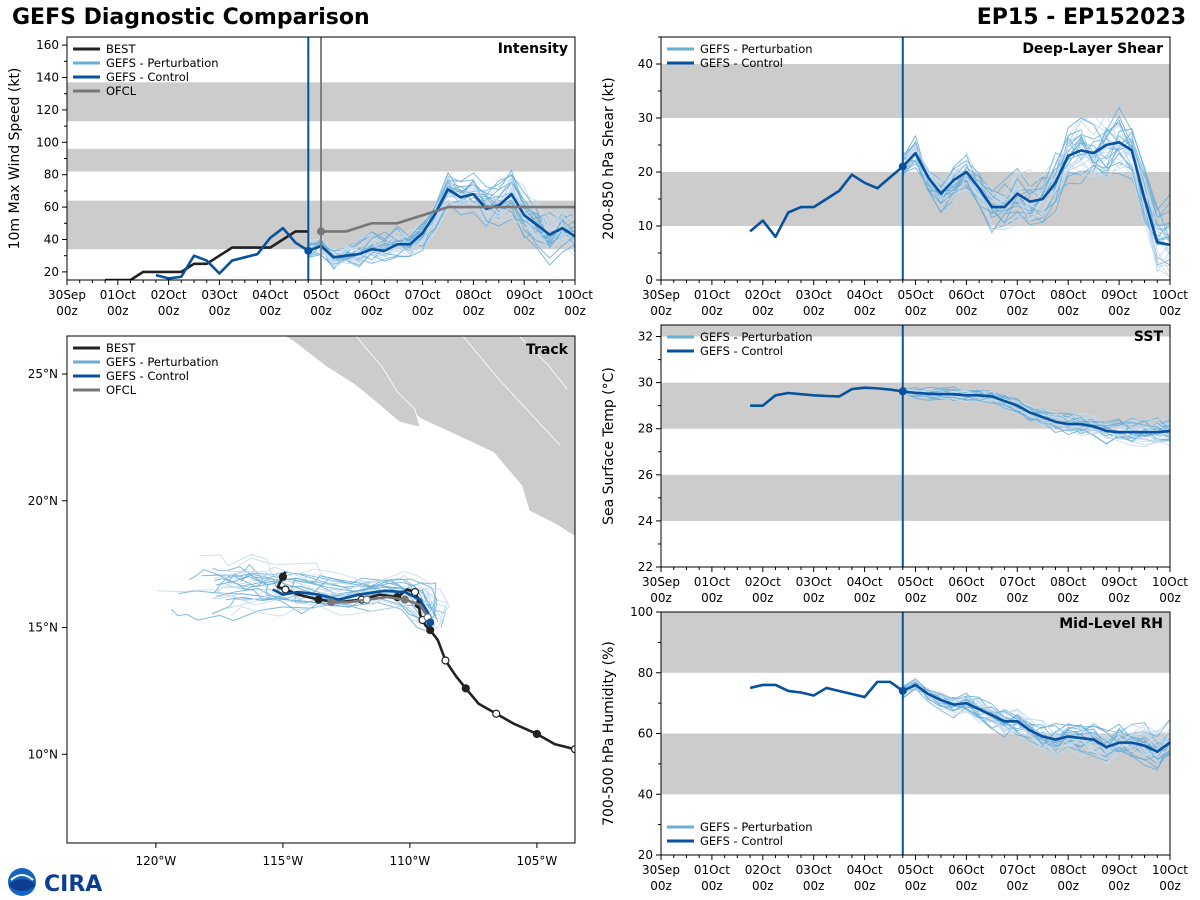 This screenshot has width=1200, height=900. I want to click on sst-plot-area, so click(915, 423).